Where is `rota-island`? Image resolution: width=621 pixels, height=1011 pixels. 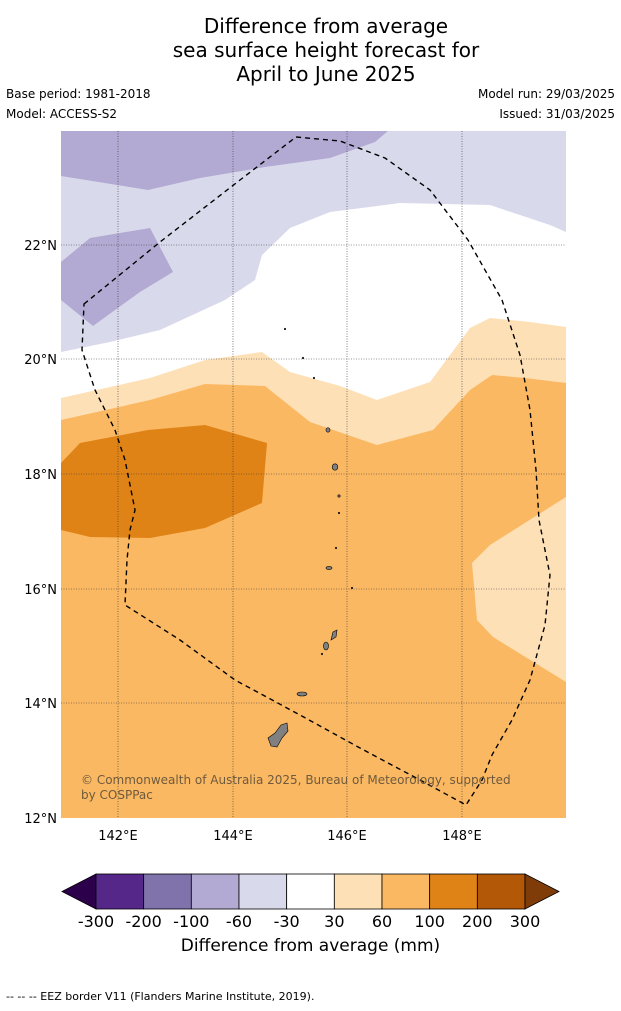 rota-island is located at coordinates (302, 694).